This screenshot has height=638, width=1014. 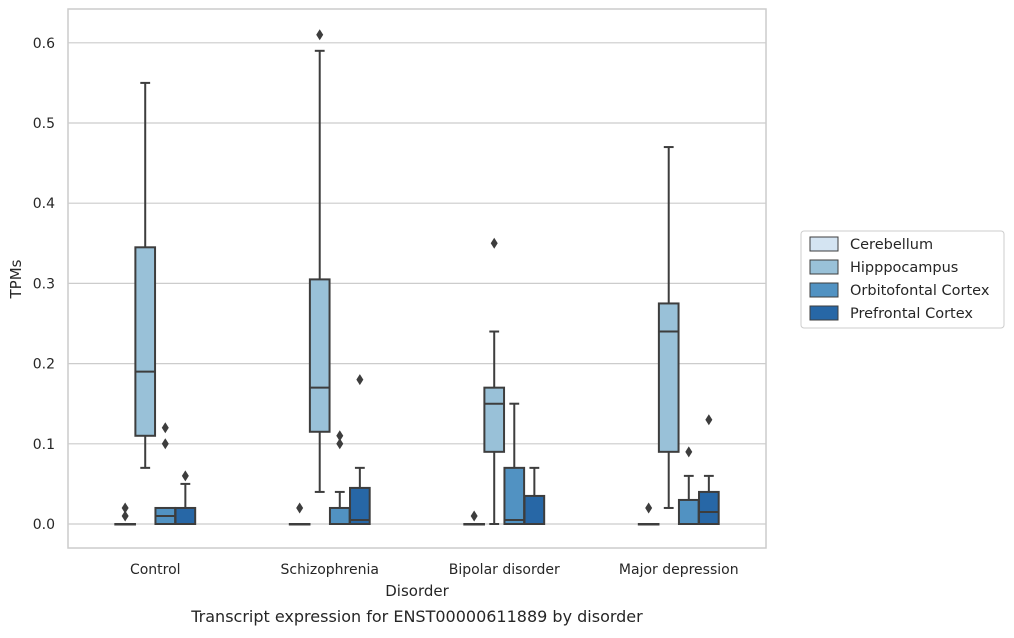 I want to click on x-tick-label: Major depression, so click(x=679, y=570).